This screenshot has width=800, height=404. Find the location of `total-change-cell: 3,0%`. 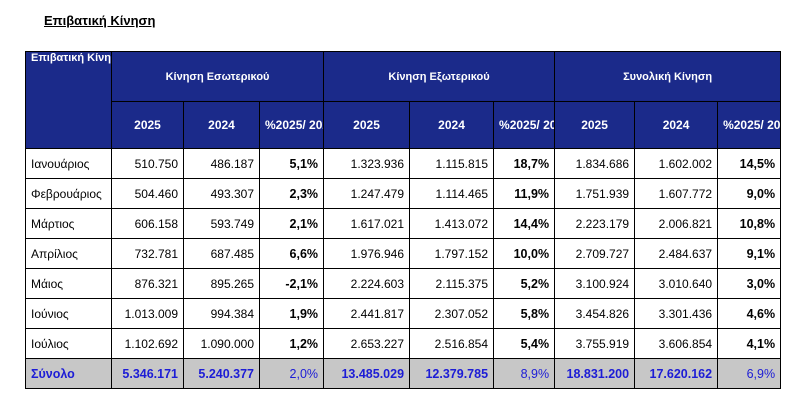

total-change-cell: 3,0% is located at coordinates (749, 283).